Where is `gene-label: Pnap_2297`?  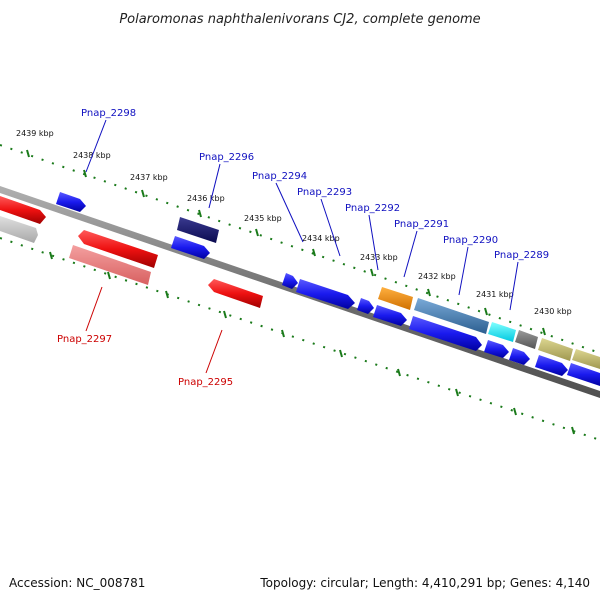
gene-label: Pnap_2297 is located at coordinates (84, 339).